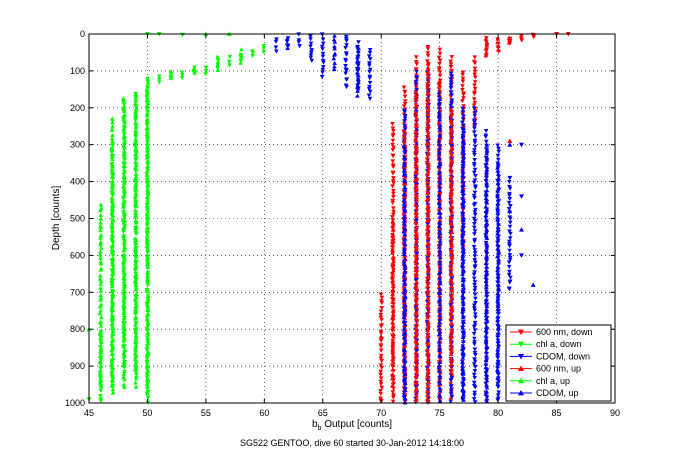  I want to click on y-tick-label: 600, so click(77, 255).